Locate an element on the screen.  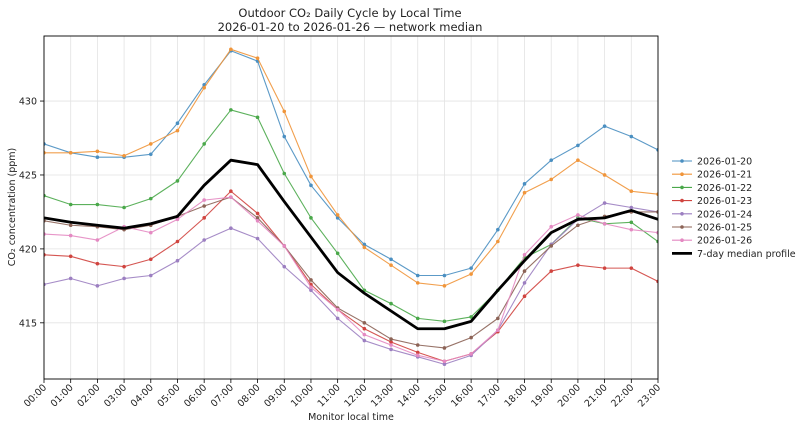
legend-label: 2026-01-22 is located at coordinates (724, 188).